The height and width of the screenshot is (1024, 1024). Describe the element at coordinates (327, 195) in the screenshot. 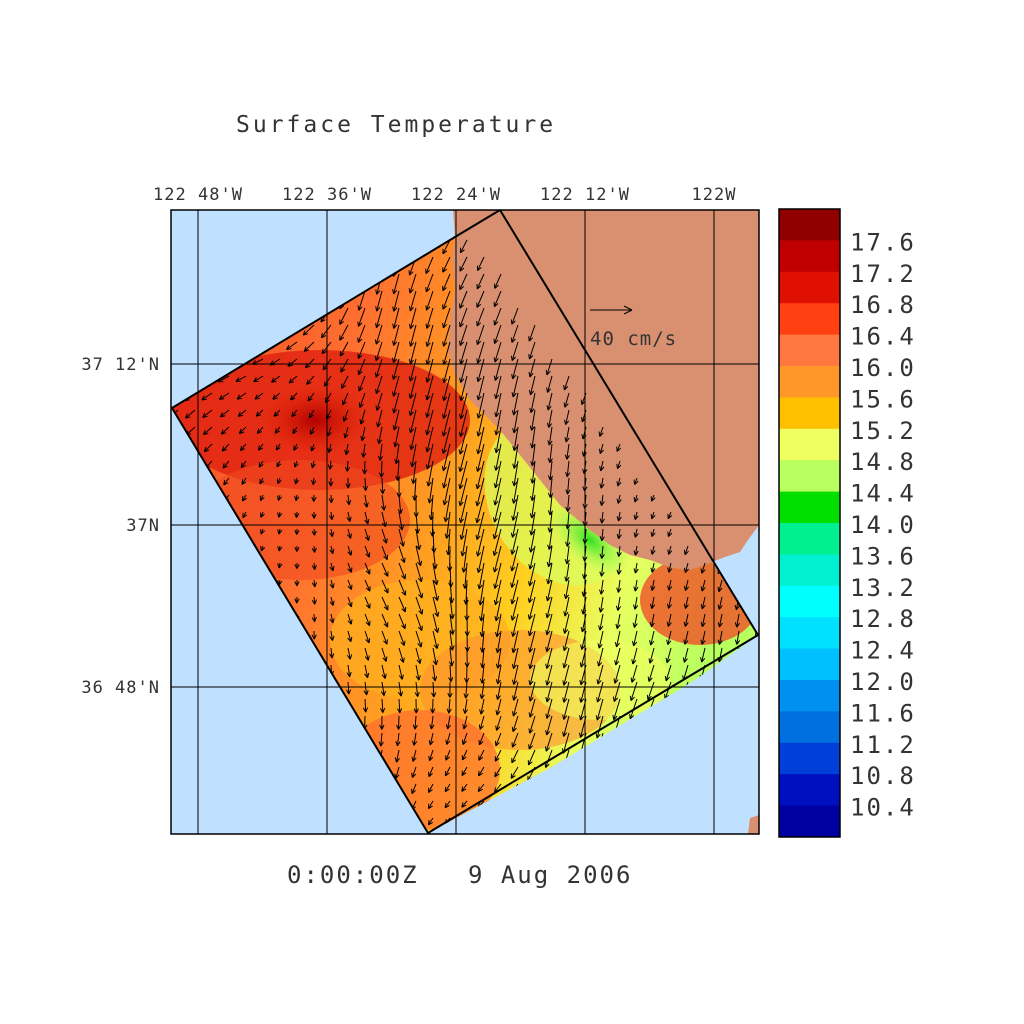

I see `lon-tick-label: 122 36'W` at that location.